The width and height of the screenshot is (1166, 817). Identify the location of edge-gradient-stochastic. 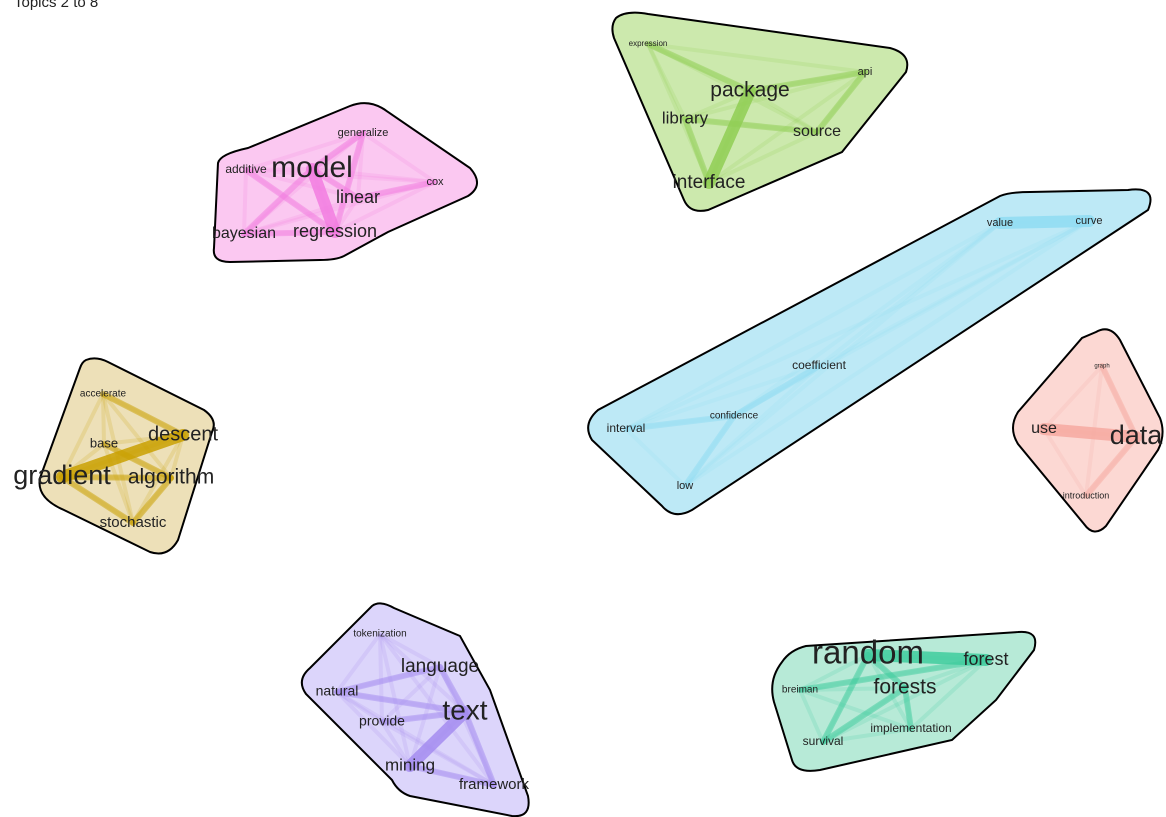
(97, 500).